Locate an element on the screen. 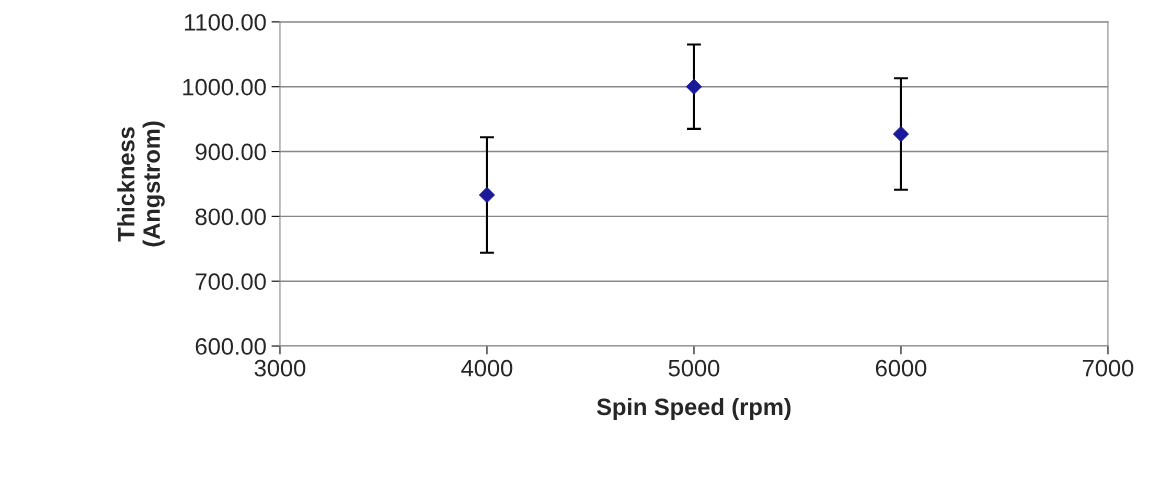 The width and height of the screenshot is (1154, 486). y-tick-label: 700.00 is located at coordinates (230, 281).